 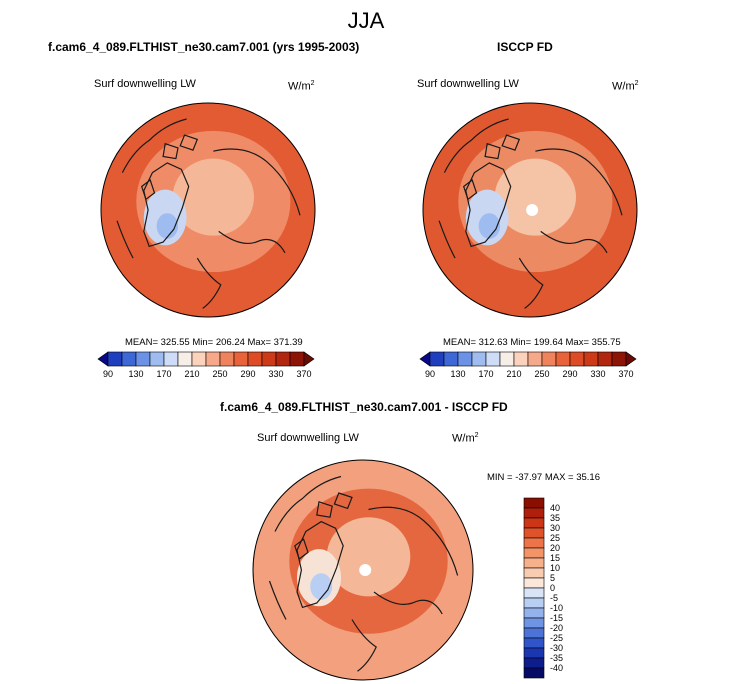 What do you see at coordinates (555, 528) in the screenshot?
I see `colorbar-tick-label: 30` at bounding box center [555, 528].